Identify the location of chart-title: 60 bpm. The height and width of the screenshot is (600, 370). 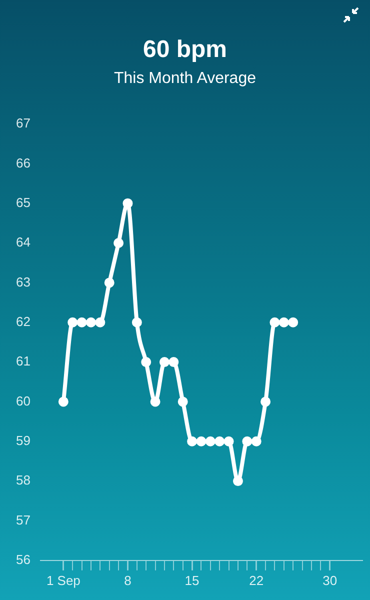
(185, 50).